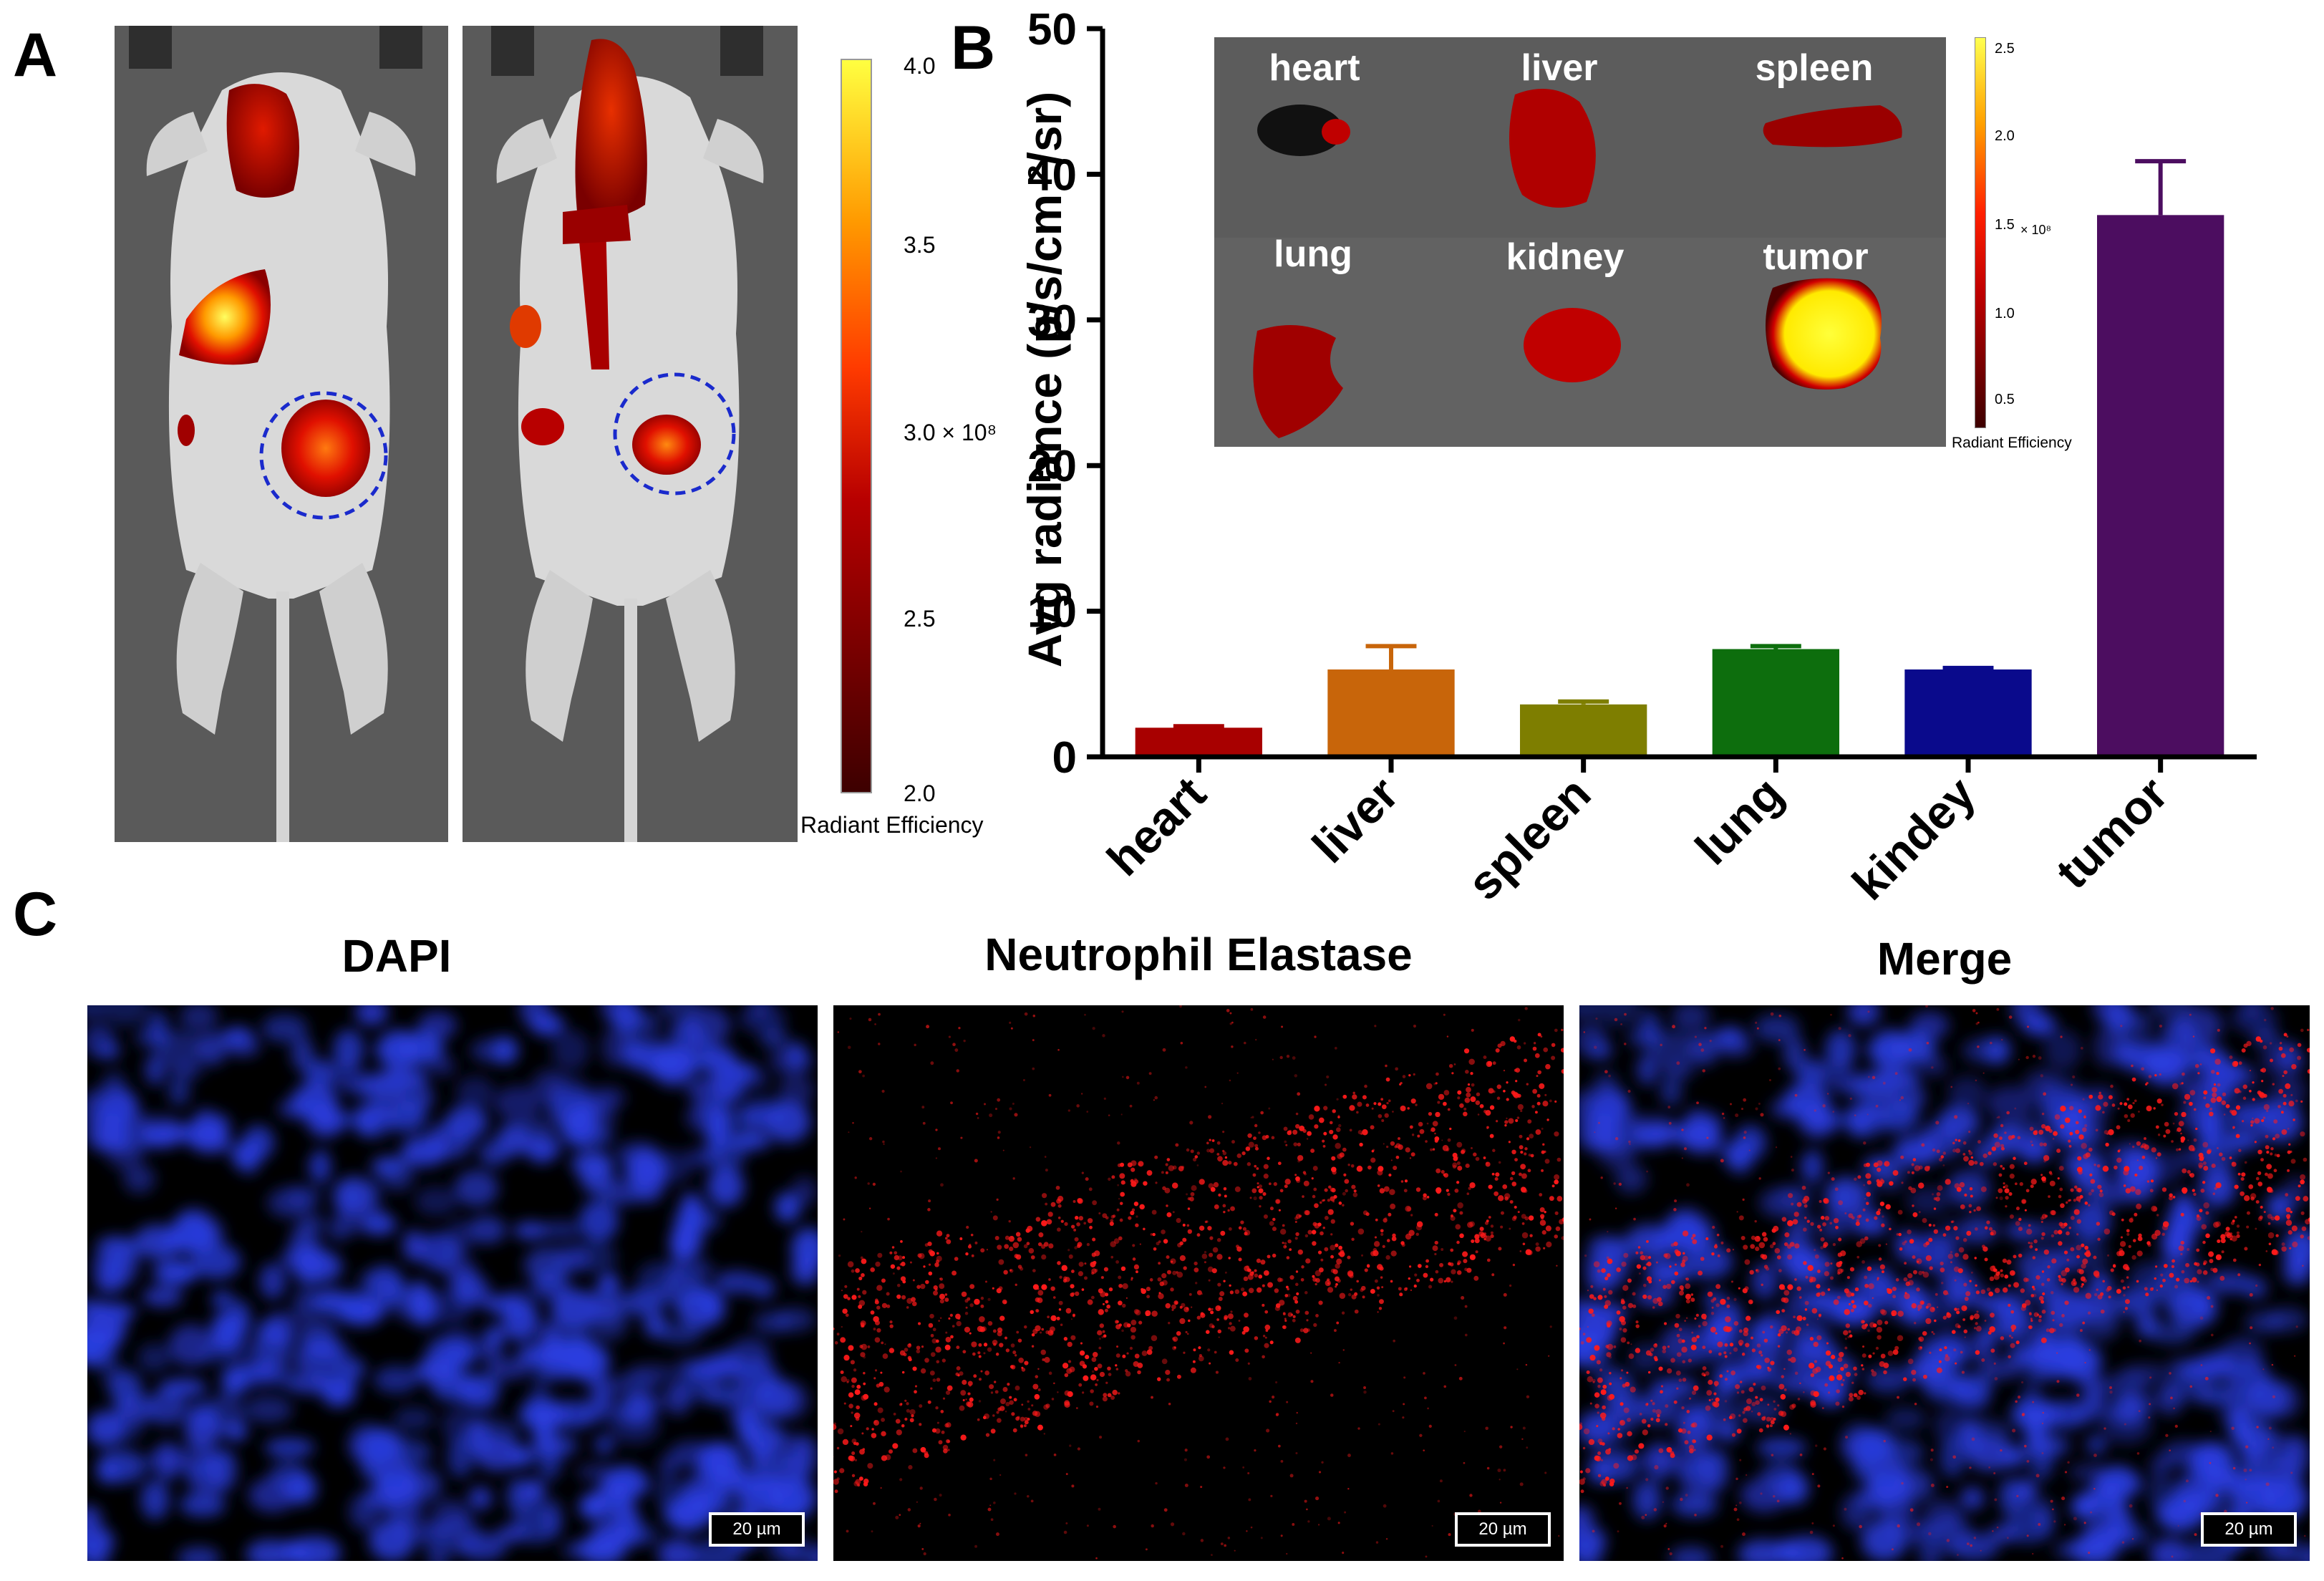 The height and width of the screenshot is (1581, 2324). I want to click on micrograph-merge: 20 µm, so click(1945, 1283).